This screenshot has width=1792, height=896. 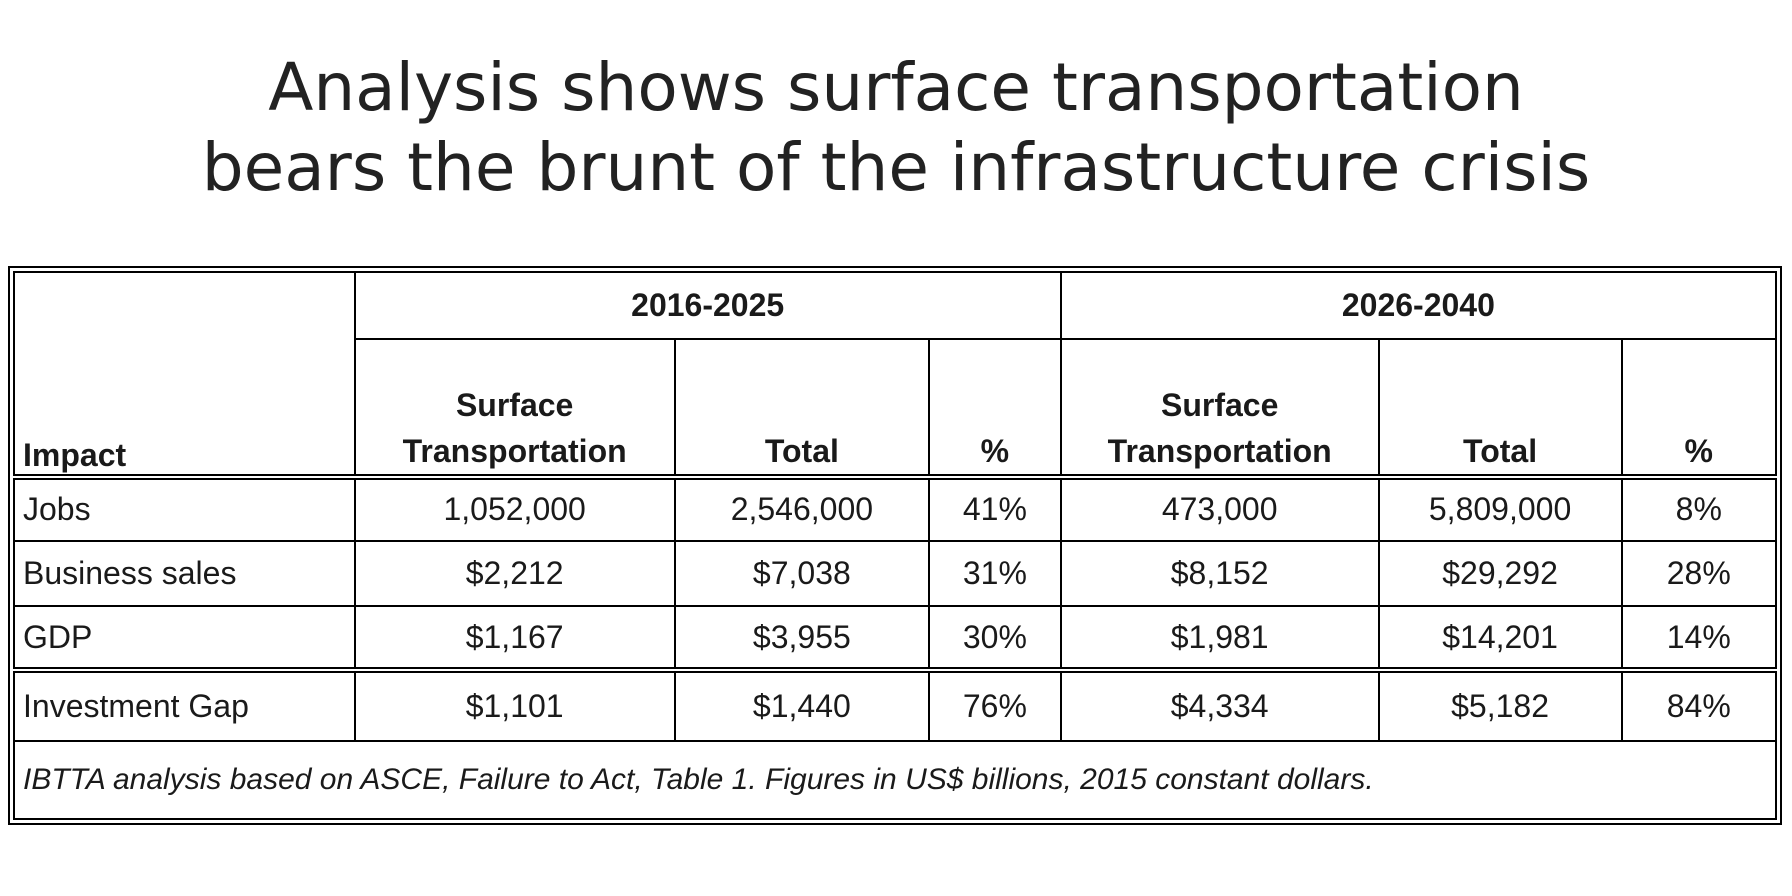 What do you see at coordinates (1699, 705) in the screenshot?
I see `table-cell: 84%` at bounding box center [1699, 705].